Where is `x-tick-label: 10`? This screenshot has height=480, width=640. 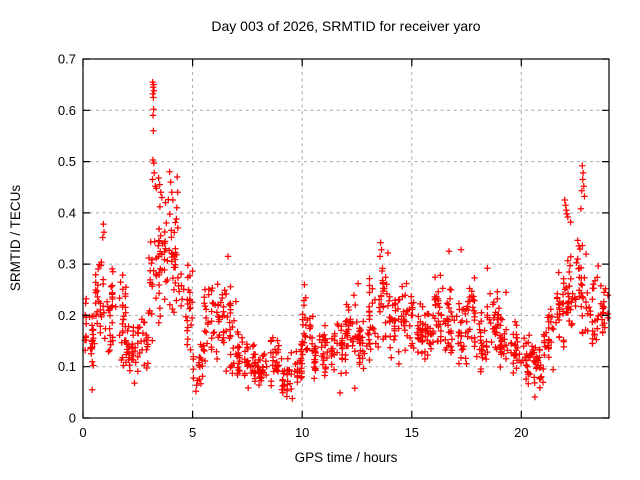 x-tick-label: 10 is located at coordinates (302, 432).